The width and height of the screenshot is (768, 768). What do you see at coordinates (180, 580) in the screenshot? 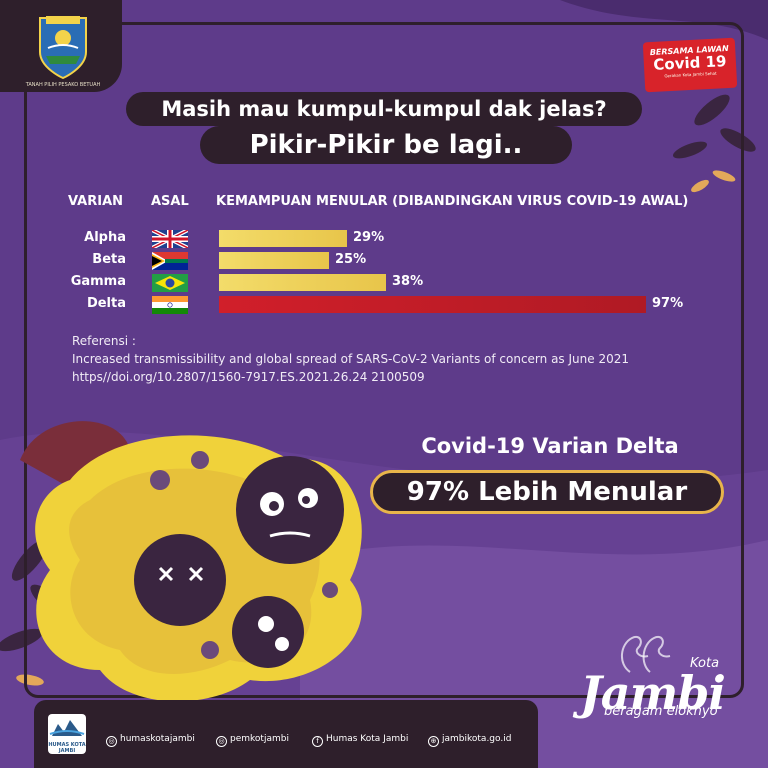
I see `virus-dizzy` at bounding box center [180, 580].